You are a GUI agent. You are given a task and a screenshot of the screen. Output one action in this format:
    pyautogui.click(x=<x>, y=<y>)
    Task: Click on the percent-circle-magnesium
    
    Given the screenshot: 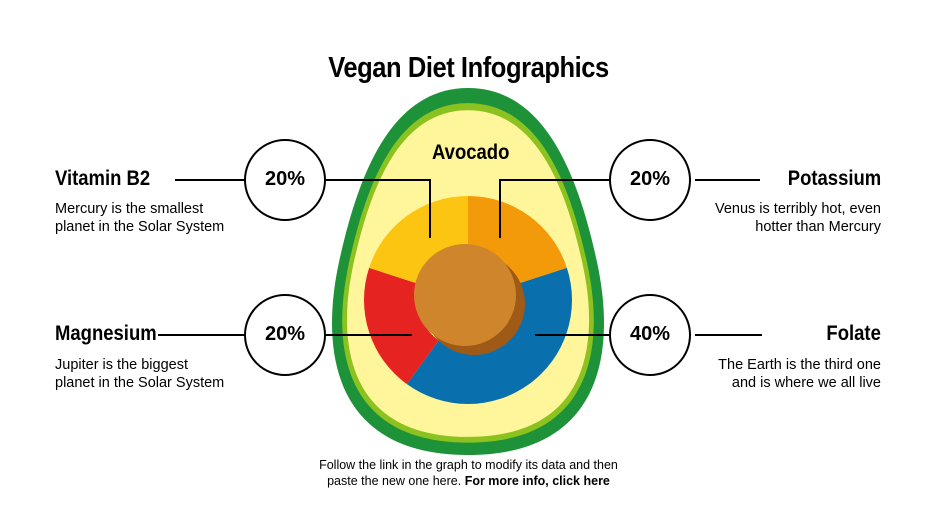 What is the action you would take?
    pyautogui.click(x=285, y=335)
    